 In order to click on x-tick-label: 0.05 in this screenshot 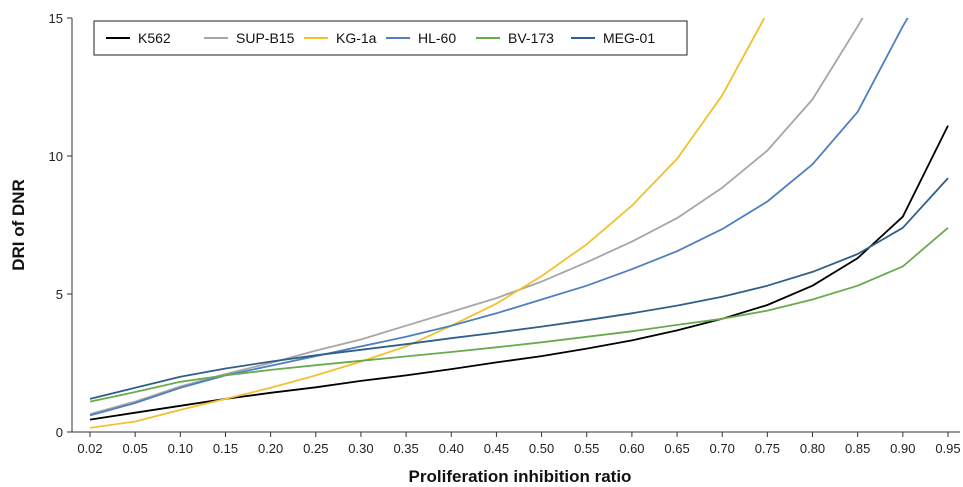, I will do `click(135, 448)`.